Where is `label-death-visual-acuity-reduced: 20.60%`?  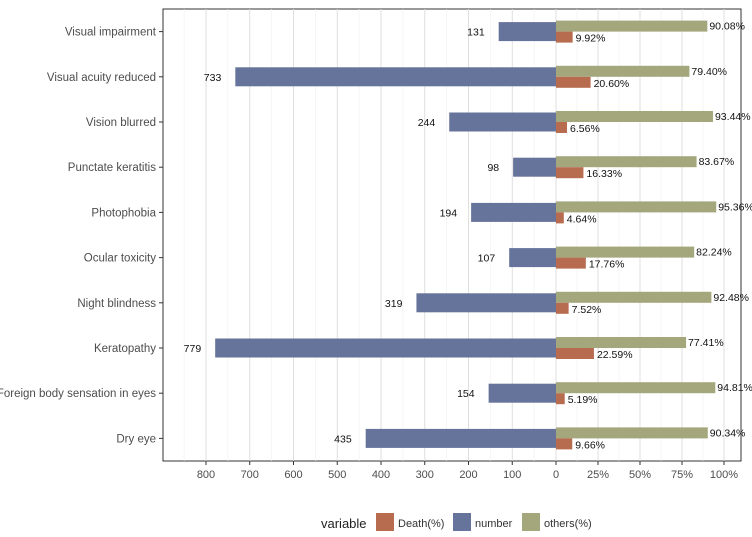
label-death-visual-acuity-reduced: 20.60% is located at coordinates (612, 84).